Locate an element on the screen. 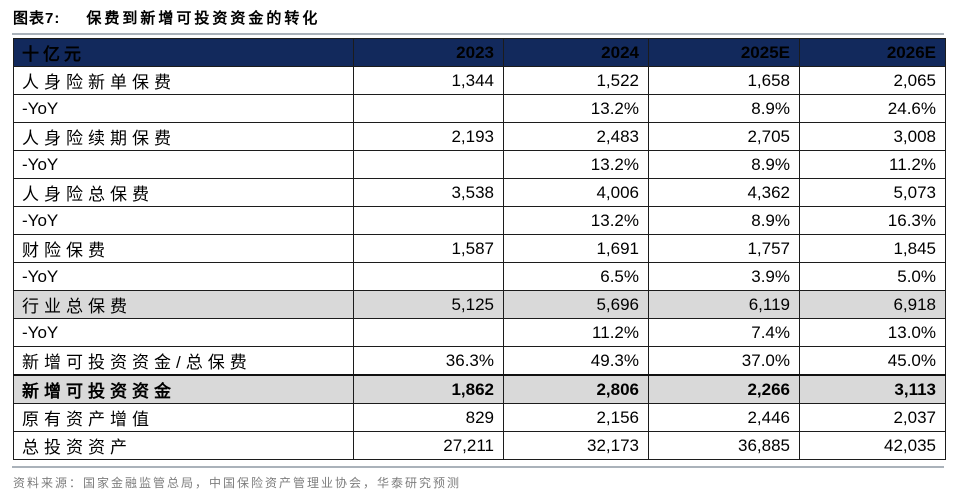 This screenshot has width=956, height=500. table-header-row: 十亿元 2023 2024 2025E 2026E is located at coordinates (479, 52).